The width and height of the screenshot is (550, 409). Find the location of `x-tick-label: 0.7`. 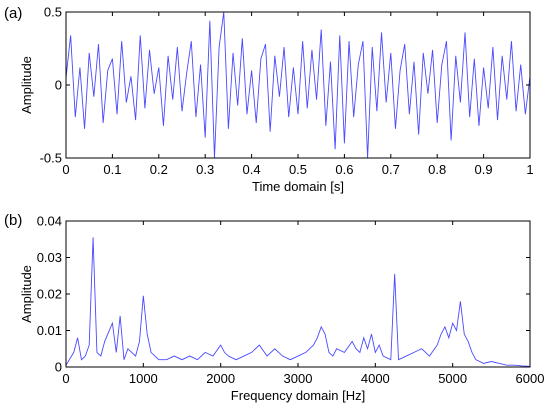

x-tick-label: 0.7 is located at coordinates (391, 169).